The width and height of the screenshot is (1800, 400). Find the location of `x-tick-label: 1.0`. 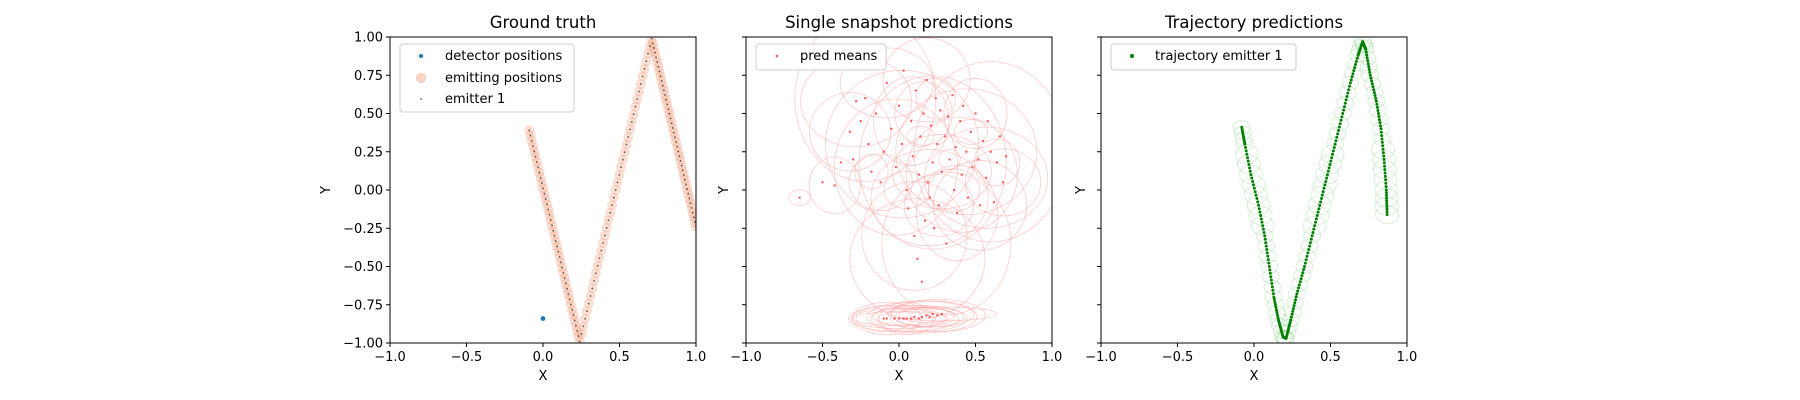

x-tick-label: 1.0 is located at coordinates (1407, 357).